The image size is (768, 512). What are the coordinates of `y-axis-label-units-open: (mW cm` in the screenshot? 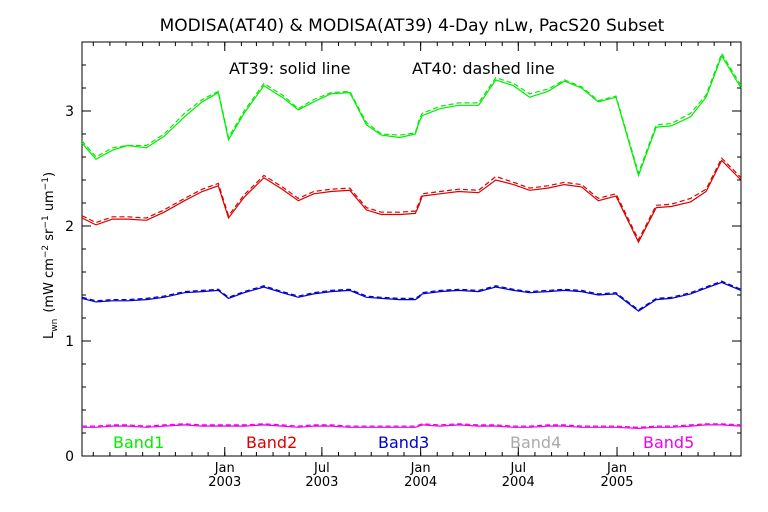 It's located at (49, 285).